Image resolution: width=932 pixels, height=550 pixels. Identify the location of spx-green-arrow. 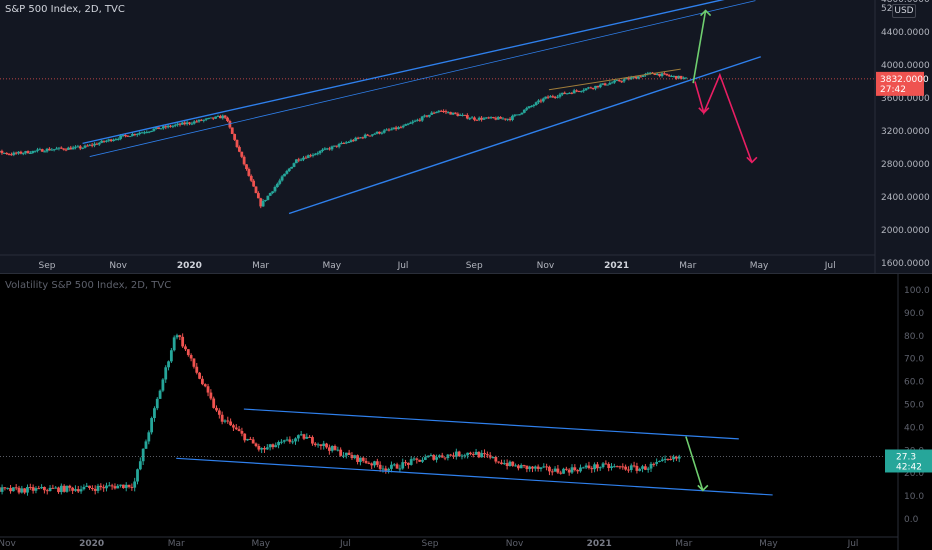
(699, 47).